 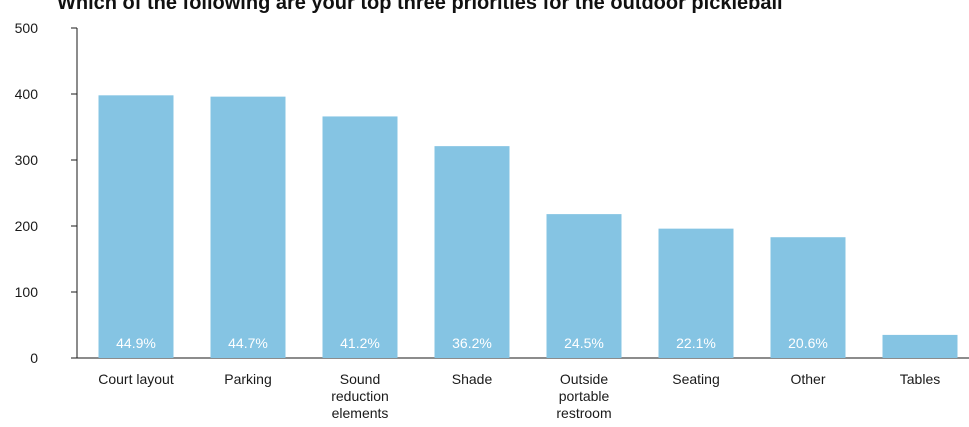 I want to click on data-label: 20.6%, so click(x=808, y=343).